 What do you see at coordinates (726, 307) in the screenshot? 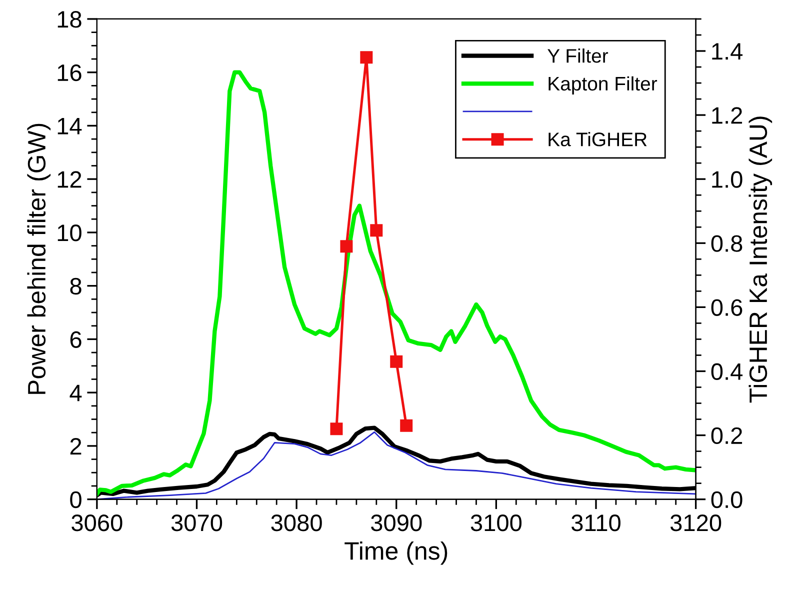
I see `y2-tick-label: 0.6` at bounding box center [726, 307].